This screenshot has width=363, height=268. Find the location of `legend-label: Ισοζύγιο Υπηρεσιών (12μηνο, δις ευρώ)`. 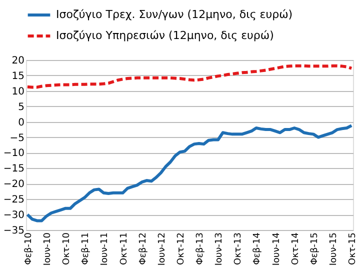

legend-label: Ισοζύγιο Υπηρεσιών (12μηνο, δις ευρώ) is located at coordinates (165, 35).